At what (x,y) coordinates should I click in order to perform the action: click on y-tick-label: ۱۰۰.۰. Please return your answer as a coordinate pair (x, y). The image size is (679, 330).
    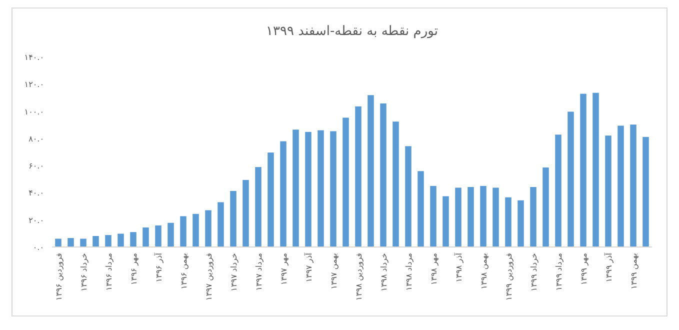
    Looking at the image, I should click on (34, 111).